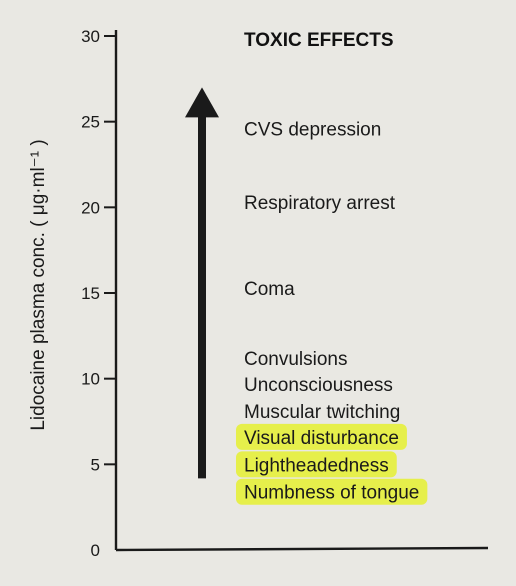 The image size is (516, 586). Describe the element at coordinates (90, 207) in the screenshot. I see `y-tick-label: 20` at that location.